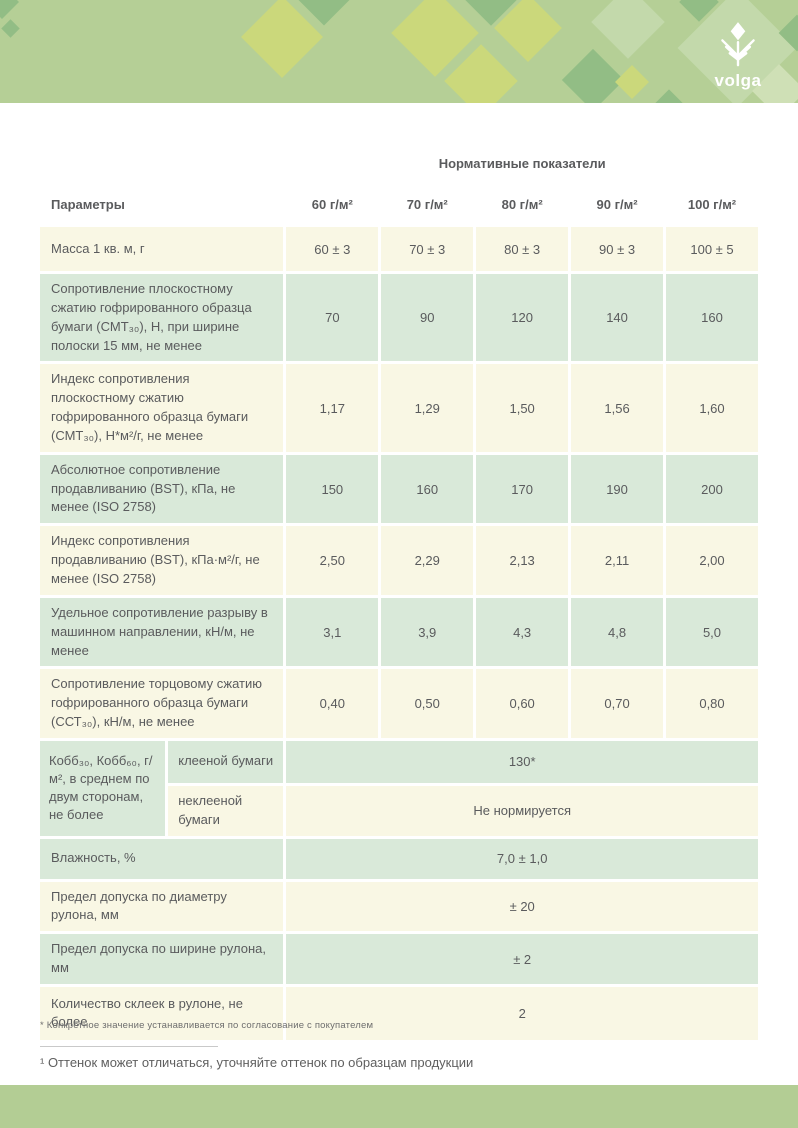  I want to click on value-cell: 200, so click(712, 489).